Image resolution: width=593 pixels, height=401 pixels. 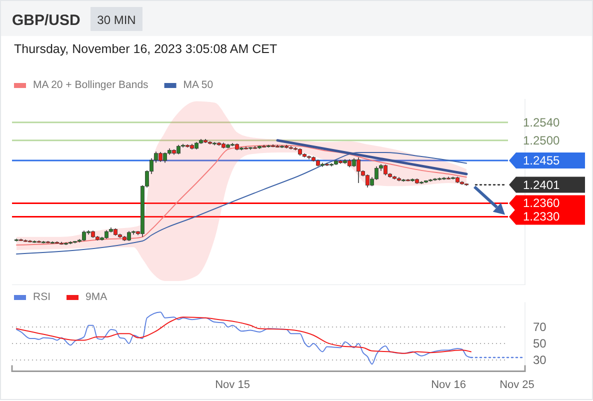 I want to click on x-tick-label: Nov 16, so click(x=448, y=385).